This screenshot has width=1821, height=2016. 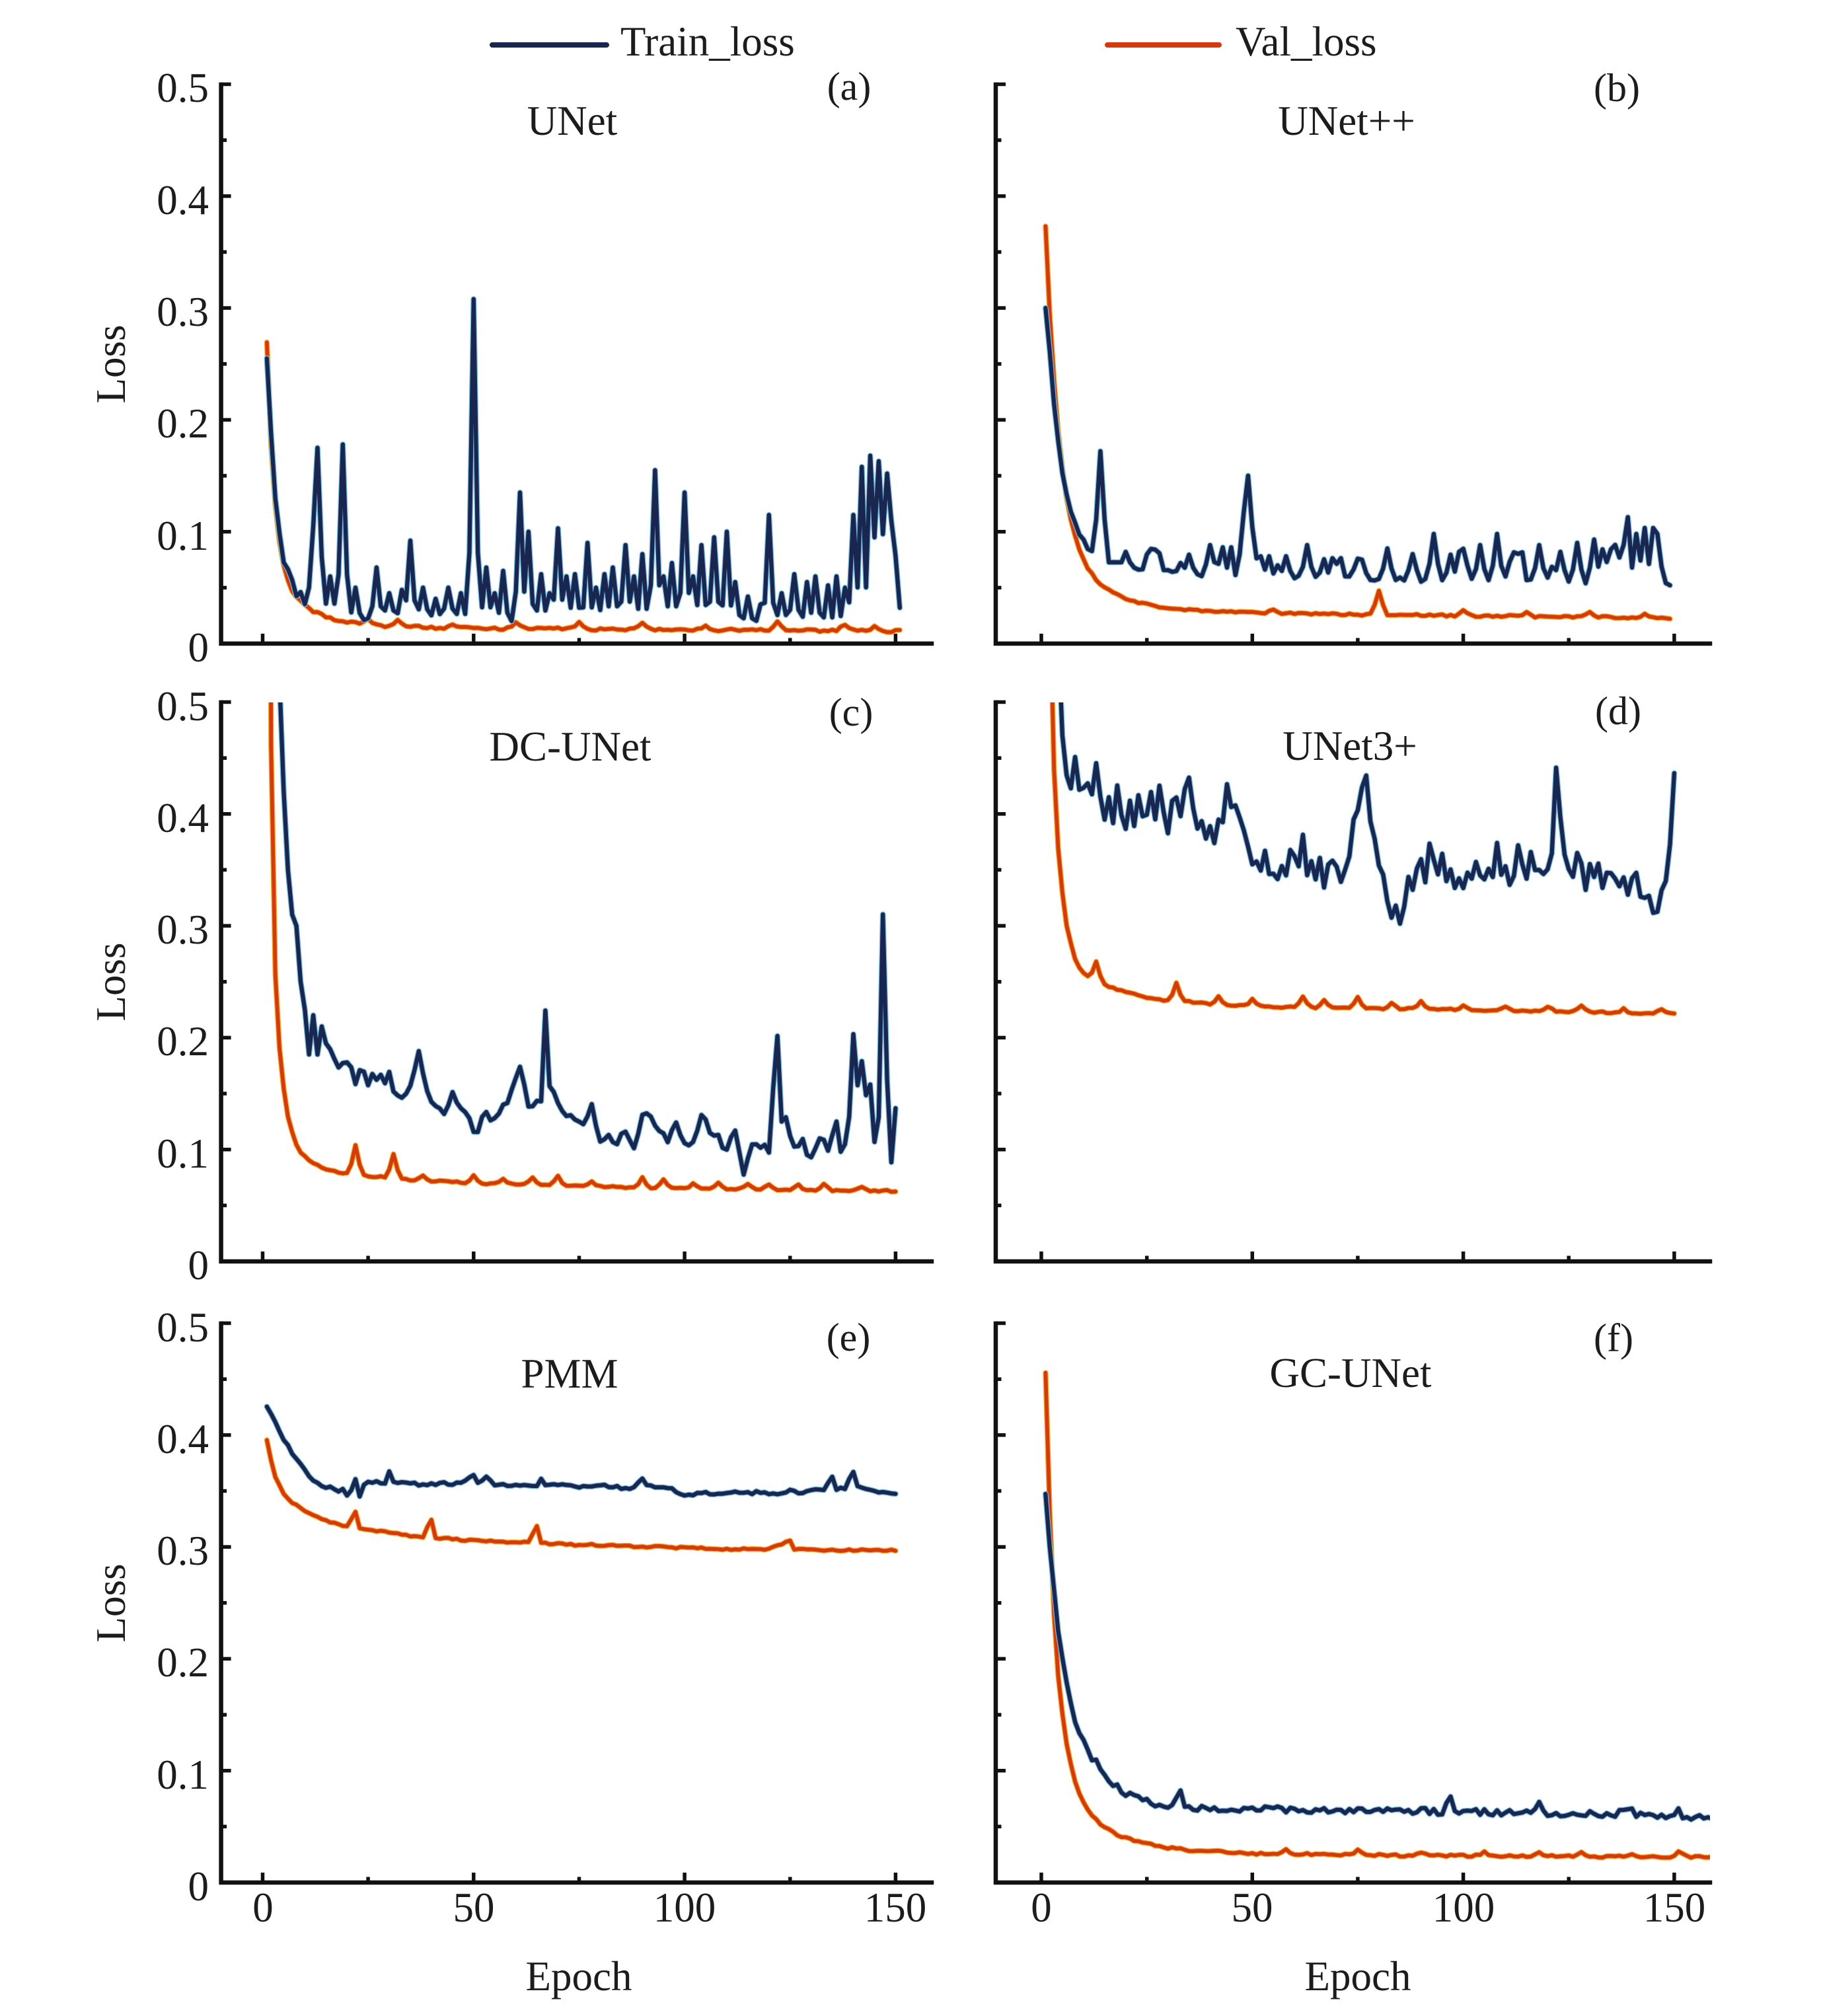 I want to click on svg-text: DC-UNet, so click(x=570, y=747).